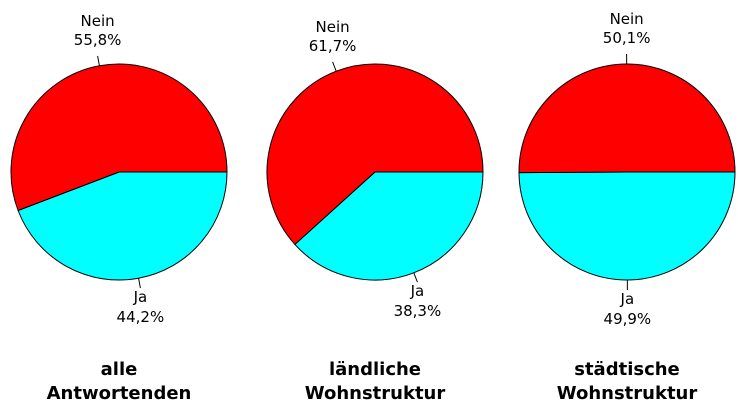 The width and height of the screenshot is (738, 410). I want to click on slice-value: 55,8%, so click(98, 40).